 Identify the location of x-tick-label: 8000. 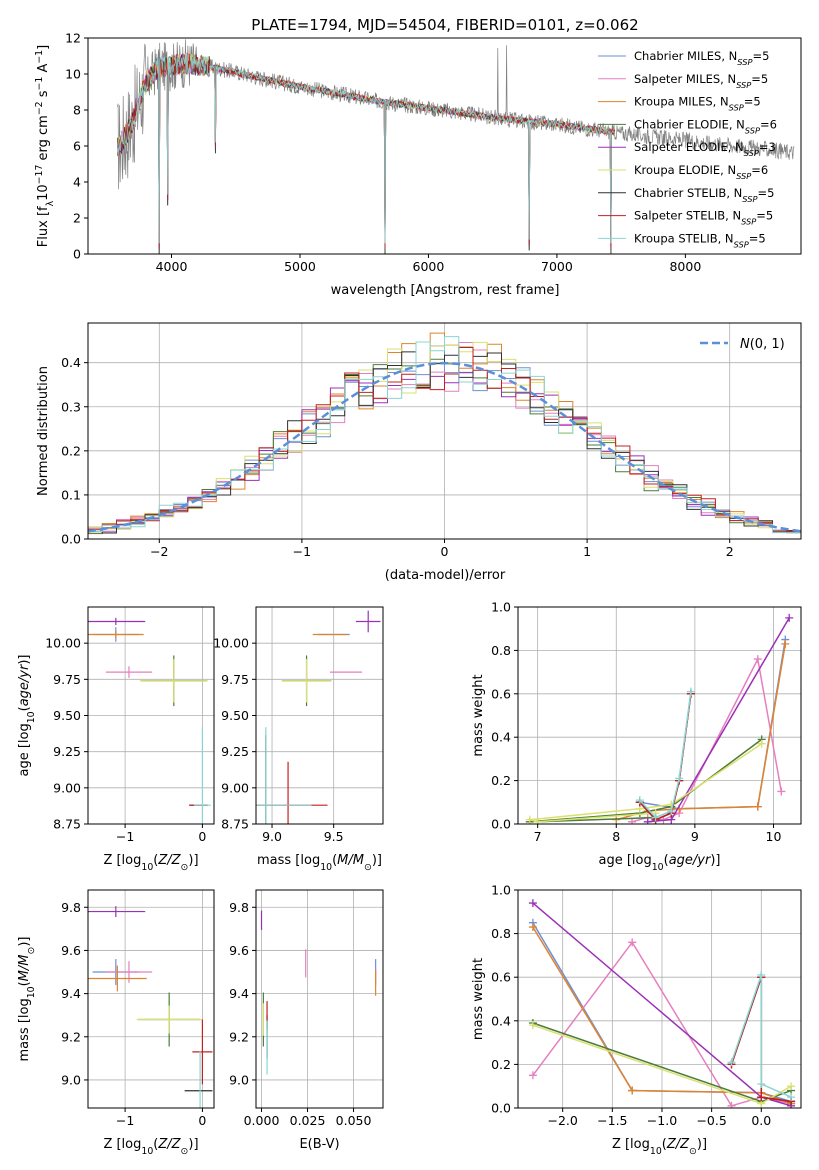
(685, 266).